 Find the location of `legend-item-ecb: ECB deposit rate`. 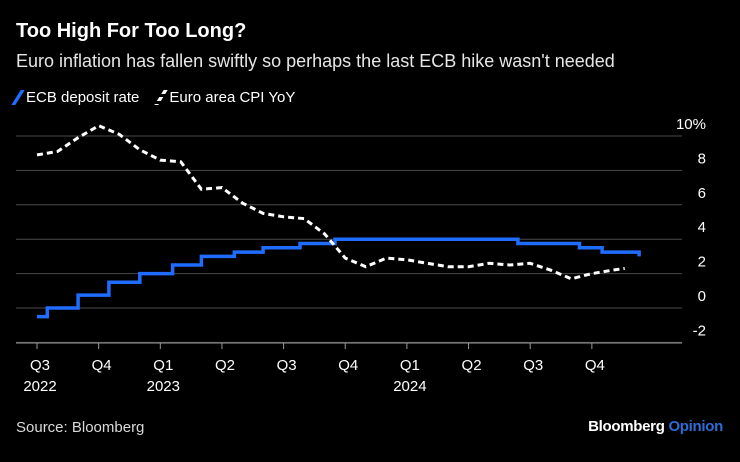

legend-item-ecb: ECB deposit rate is located at coordinates (75, 97).